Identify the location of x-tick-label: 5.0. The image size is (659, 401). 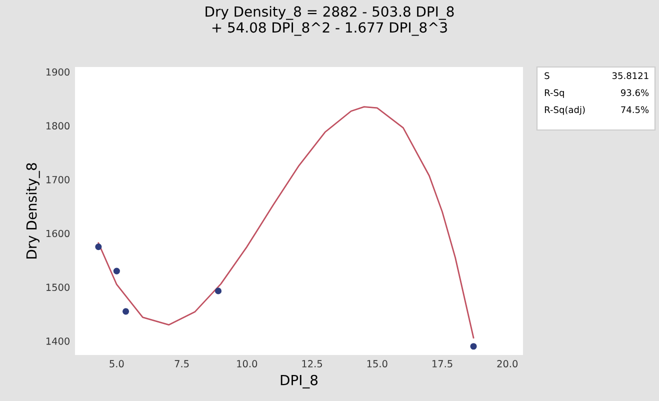
(117, 364).